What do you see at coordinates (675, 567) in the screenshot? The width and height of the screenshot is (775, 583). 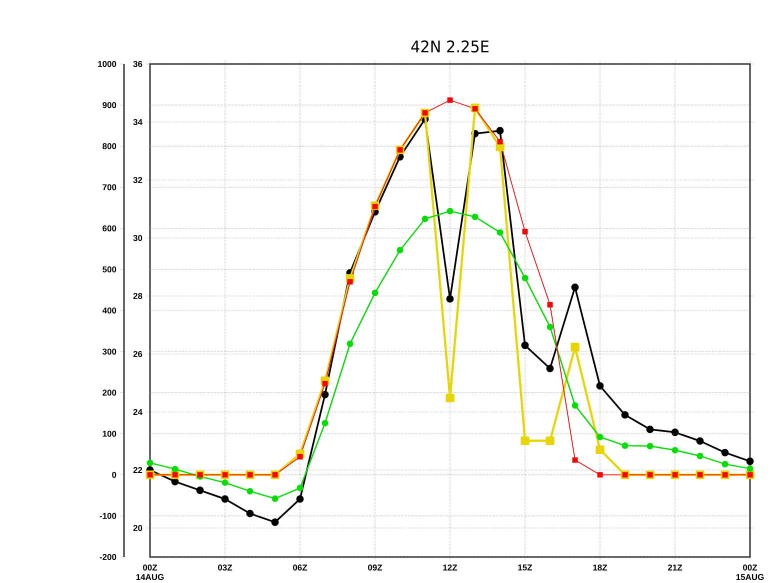 I see `x-tick-label: 21Z` at bounding box center [675, 567].